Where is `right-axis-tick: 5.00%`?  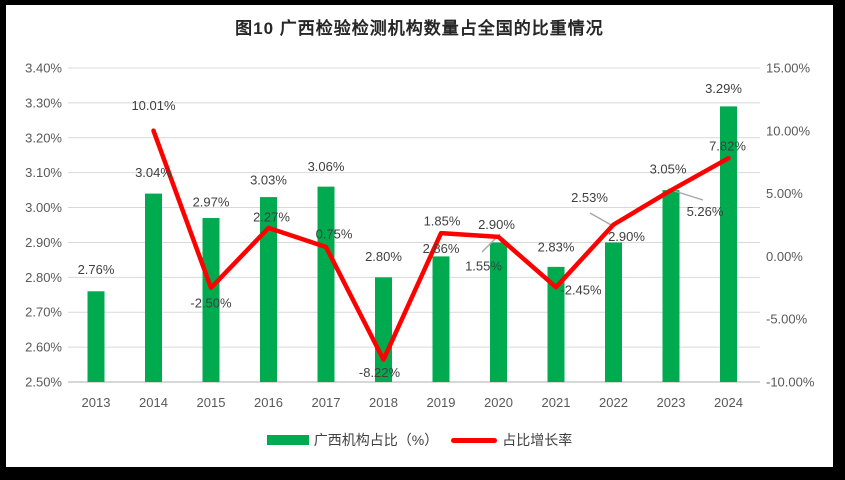
right-axis-tick: 5.00% is located at coordinates (784, 193).